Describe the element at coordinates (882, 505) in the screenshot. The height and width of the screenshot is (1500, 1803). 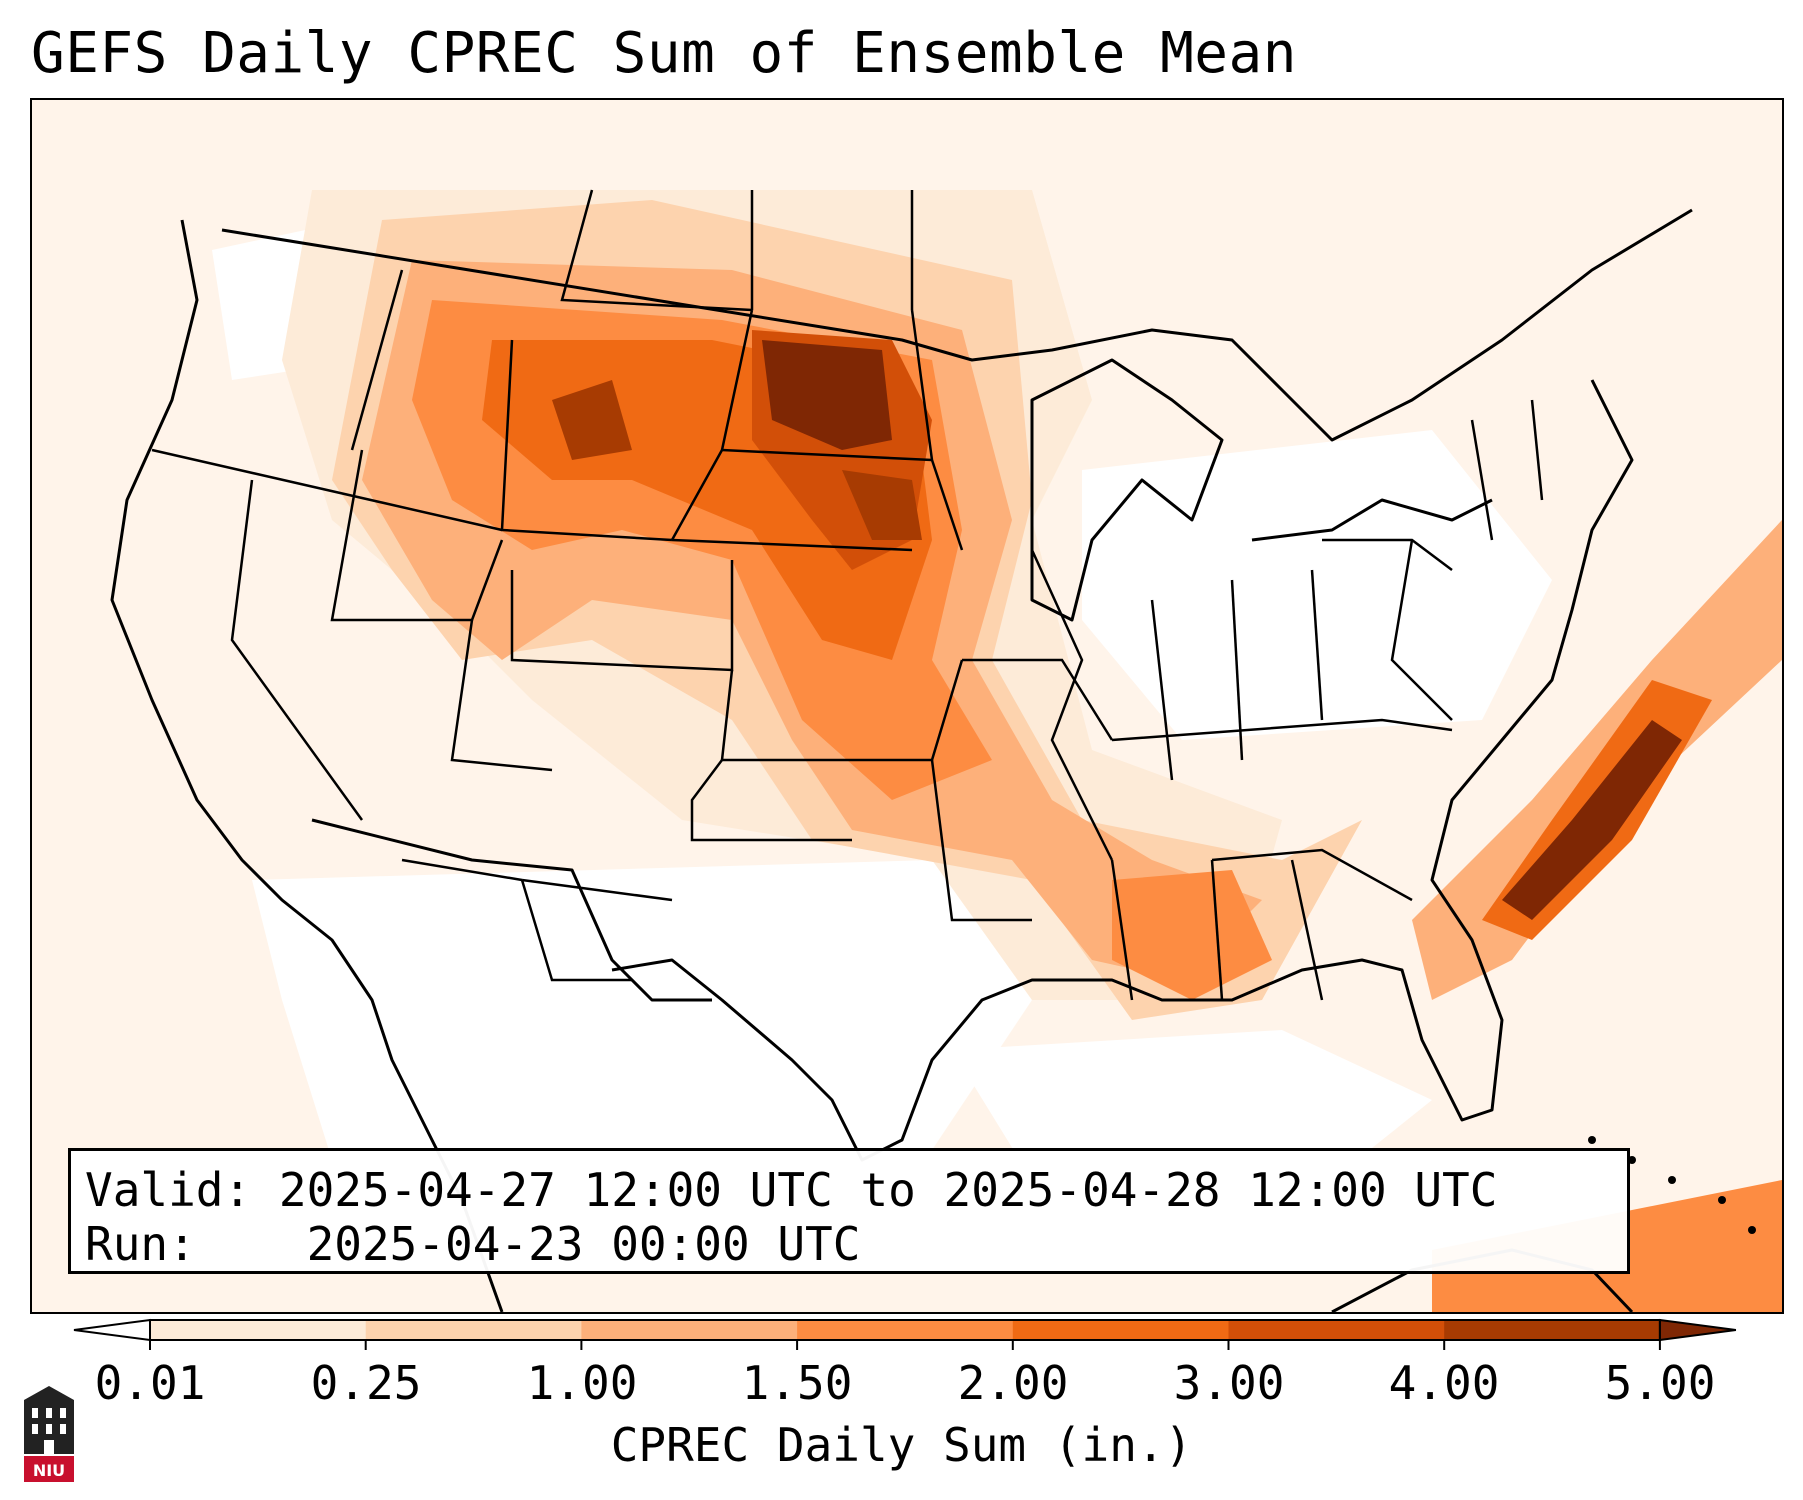
I see `precip-level-6-sd` at that location.